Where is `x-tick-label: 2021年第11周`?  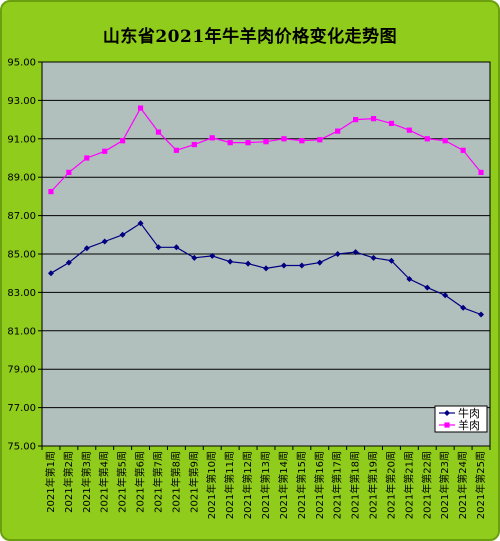
x-tick-label: 2021年第11周 is located at coordinates (229, 485).